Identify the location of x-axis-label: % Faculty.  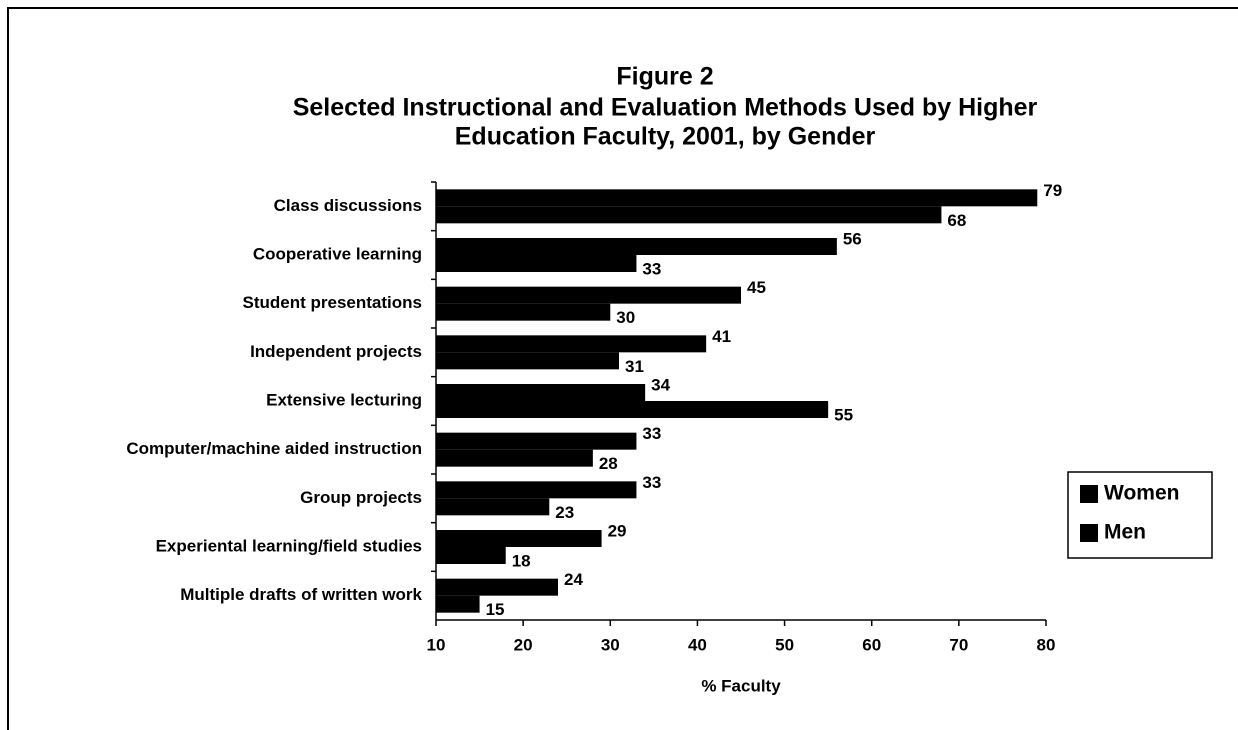
(741, 685).